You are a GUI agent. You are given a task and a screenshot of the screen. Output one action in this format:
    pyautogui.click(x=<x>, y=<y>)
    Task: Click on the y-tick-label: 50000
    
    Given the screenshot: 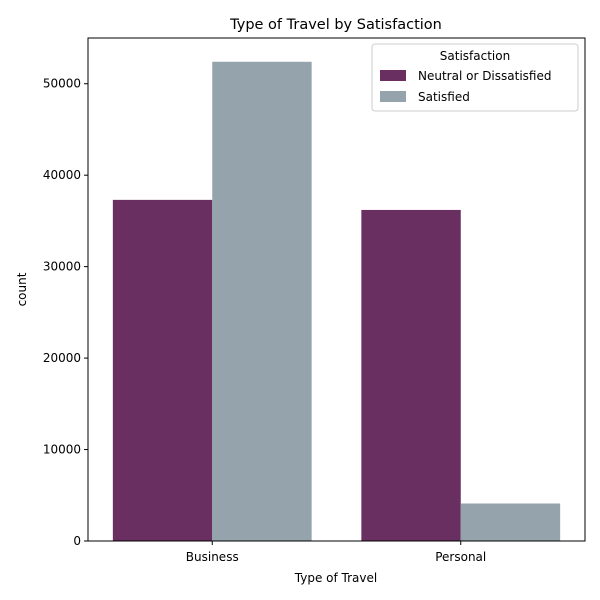 What is the action you would take?
    pyautogui.click(x=62, y=84)
    